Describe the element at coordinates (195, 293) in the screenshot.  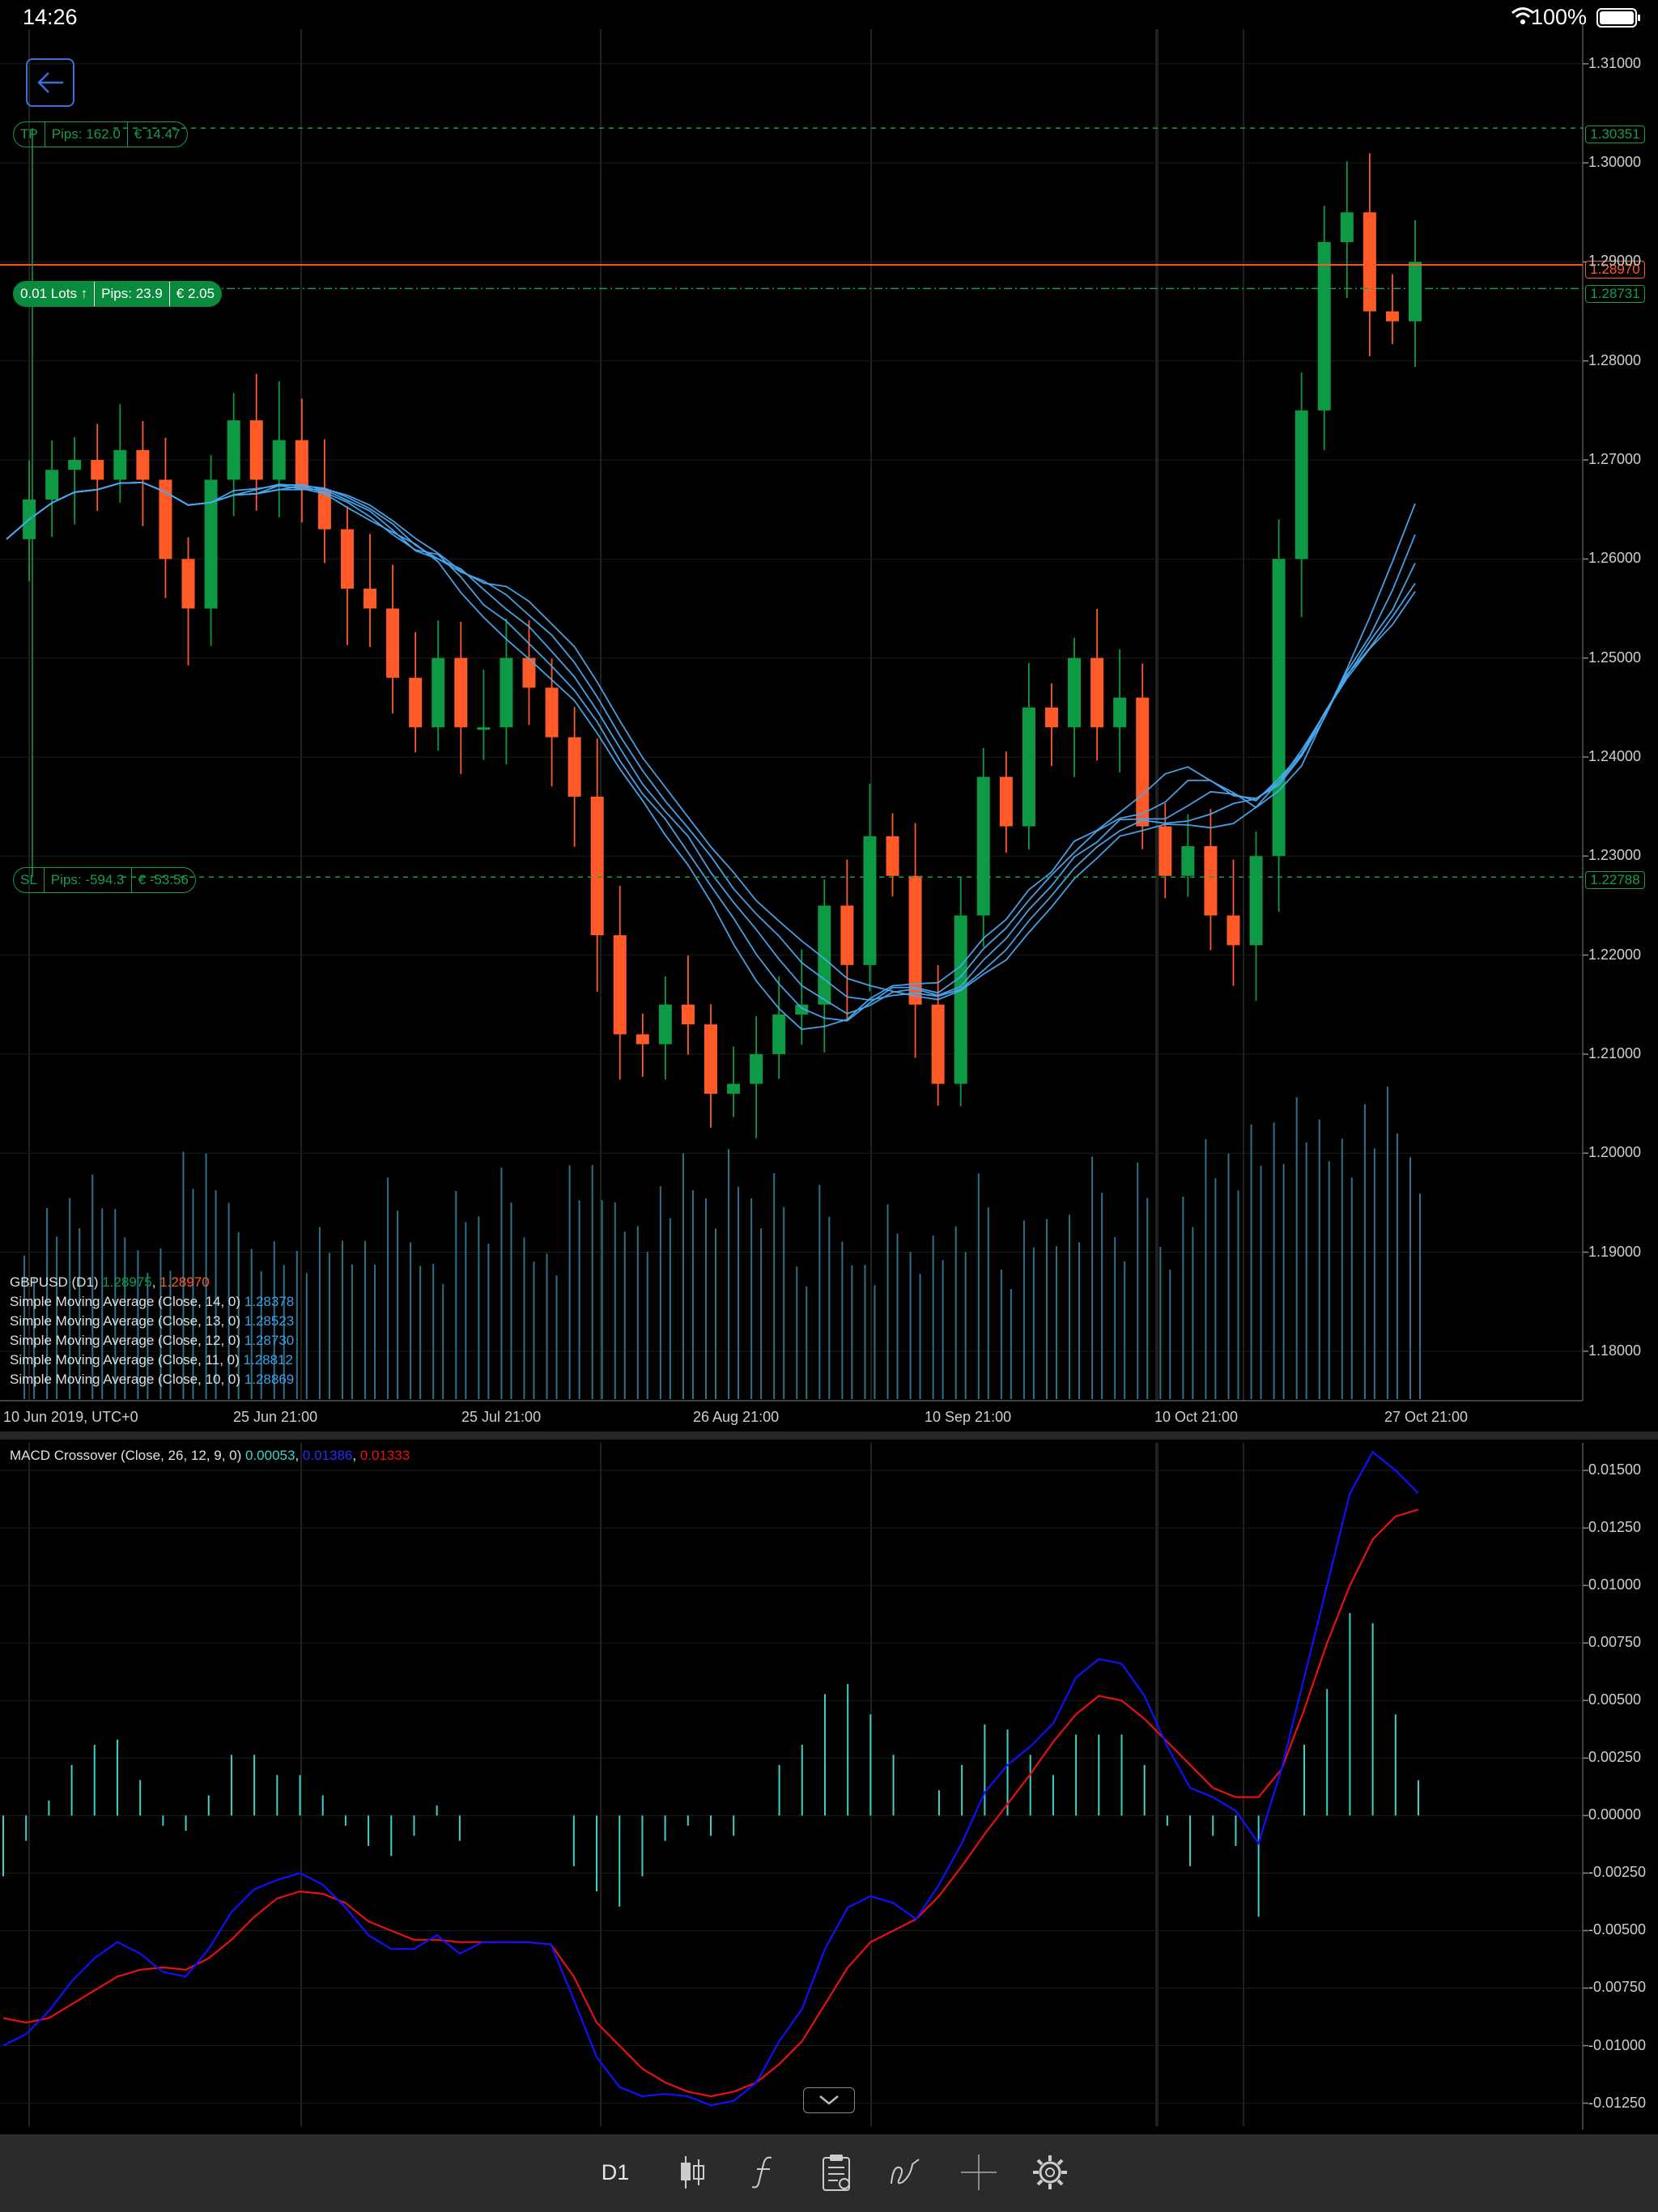
I see `position-money: € 2.05` at that location.